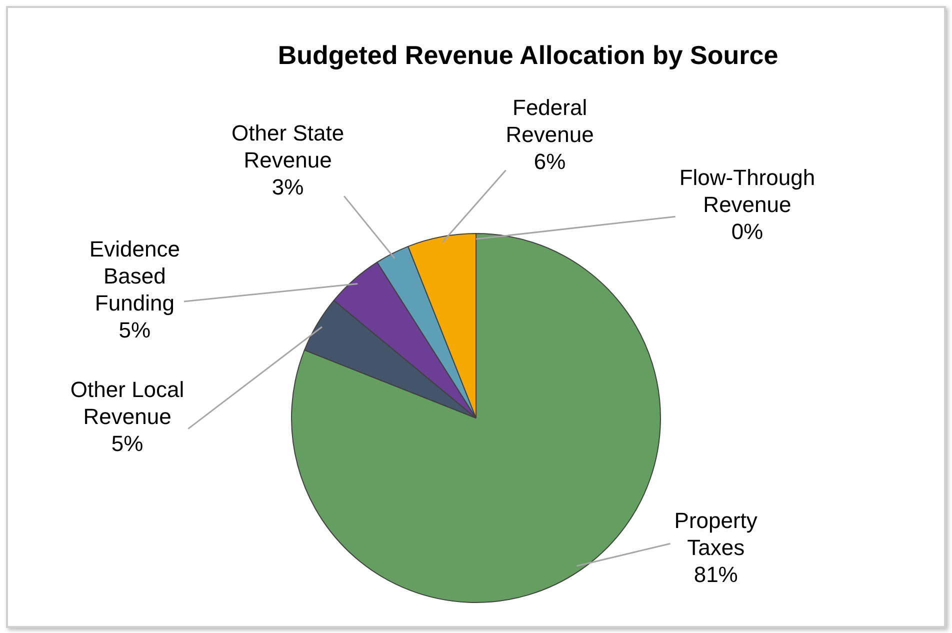 The height and width of the screenshot is (633, 952). I want to click on chart-title: Budgeted Revenue Allocation by Source, so click(528, 55).